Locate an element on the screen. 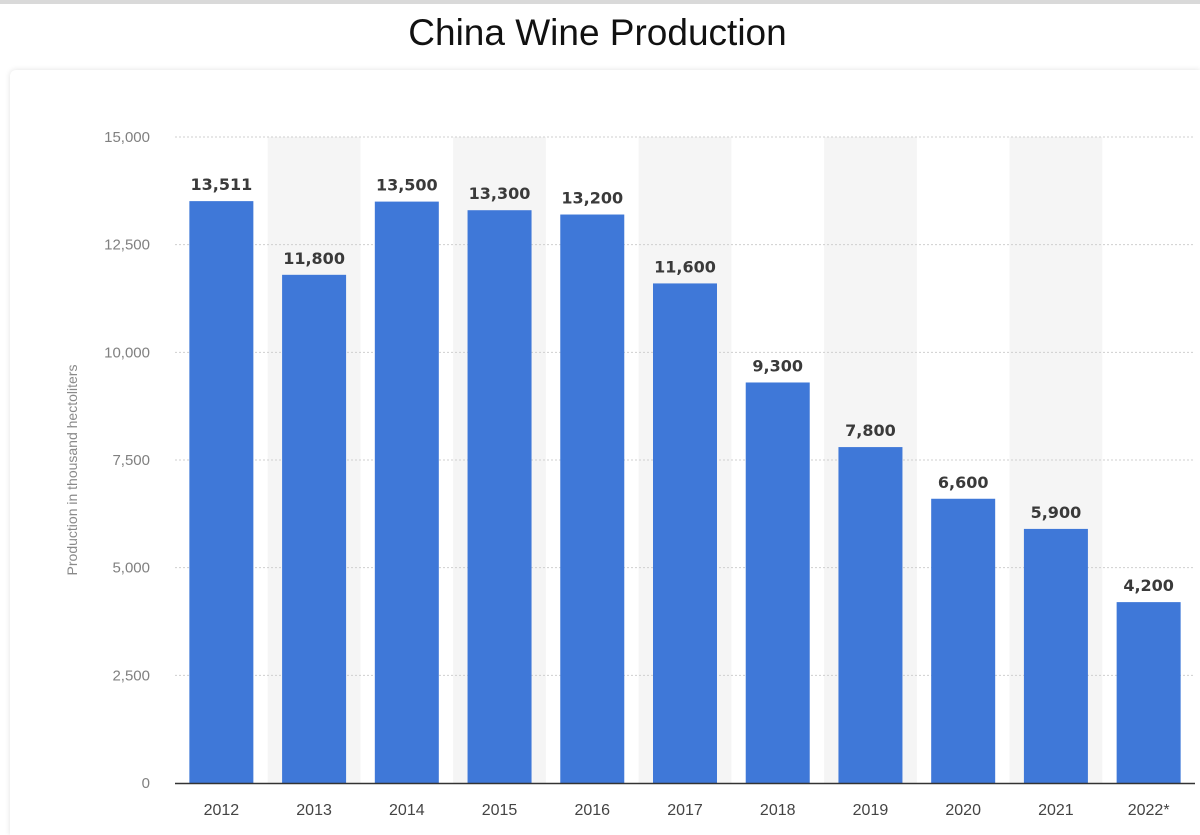 This screenshot has width=1200, height=835. value-label: 13,511 is located at coordinates (221, 184).